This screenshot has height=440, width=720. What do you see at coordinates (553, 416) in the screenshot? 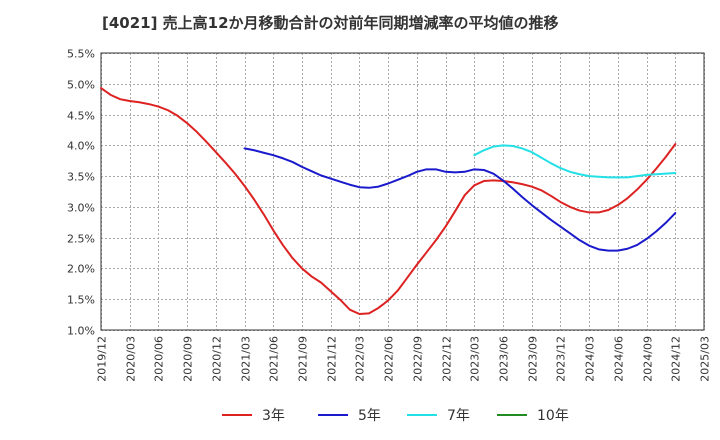
I see `legend-label: 10年` at bounding box center [553, 416].